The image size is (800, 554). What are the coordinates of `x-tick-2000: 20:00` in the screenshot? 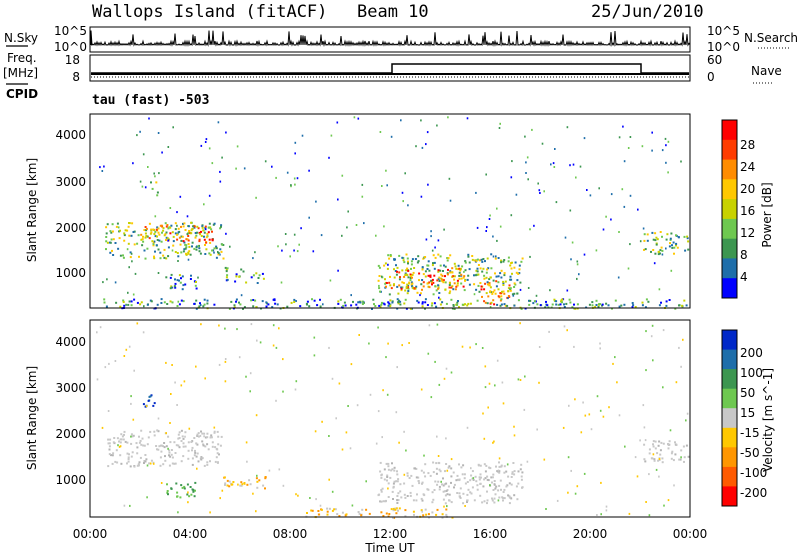 It's located at (590, 534).